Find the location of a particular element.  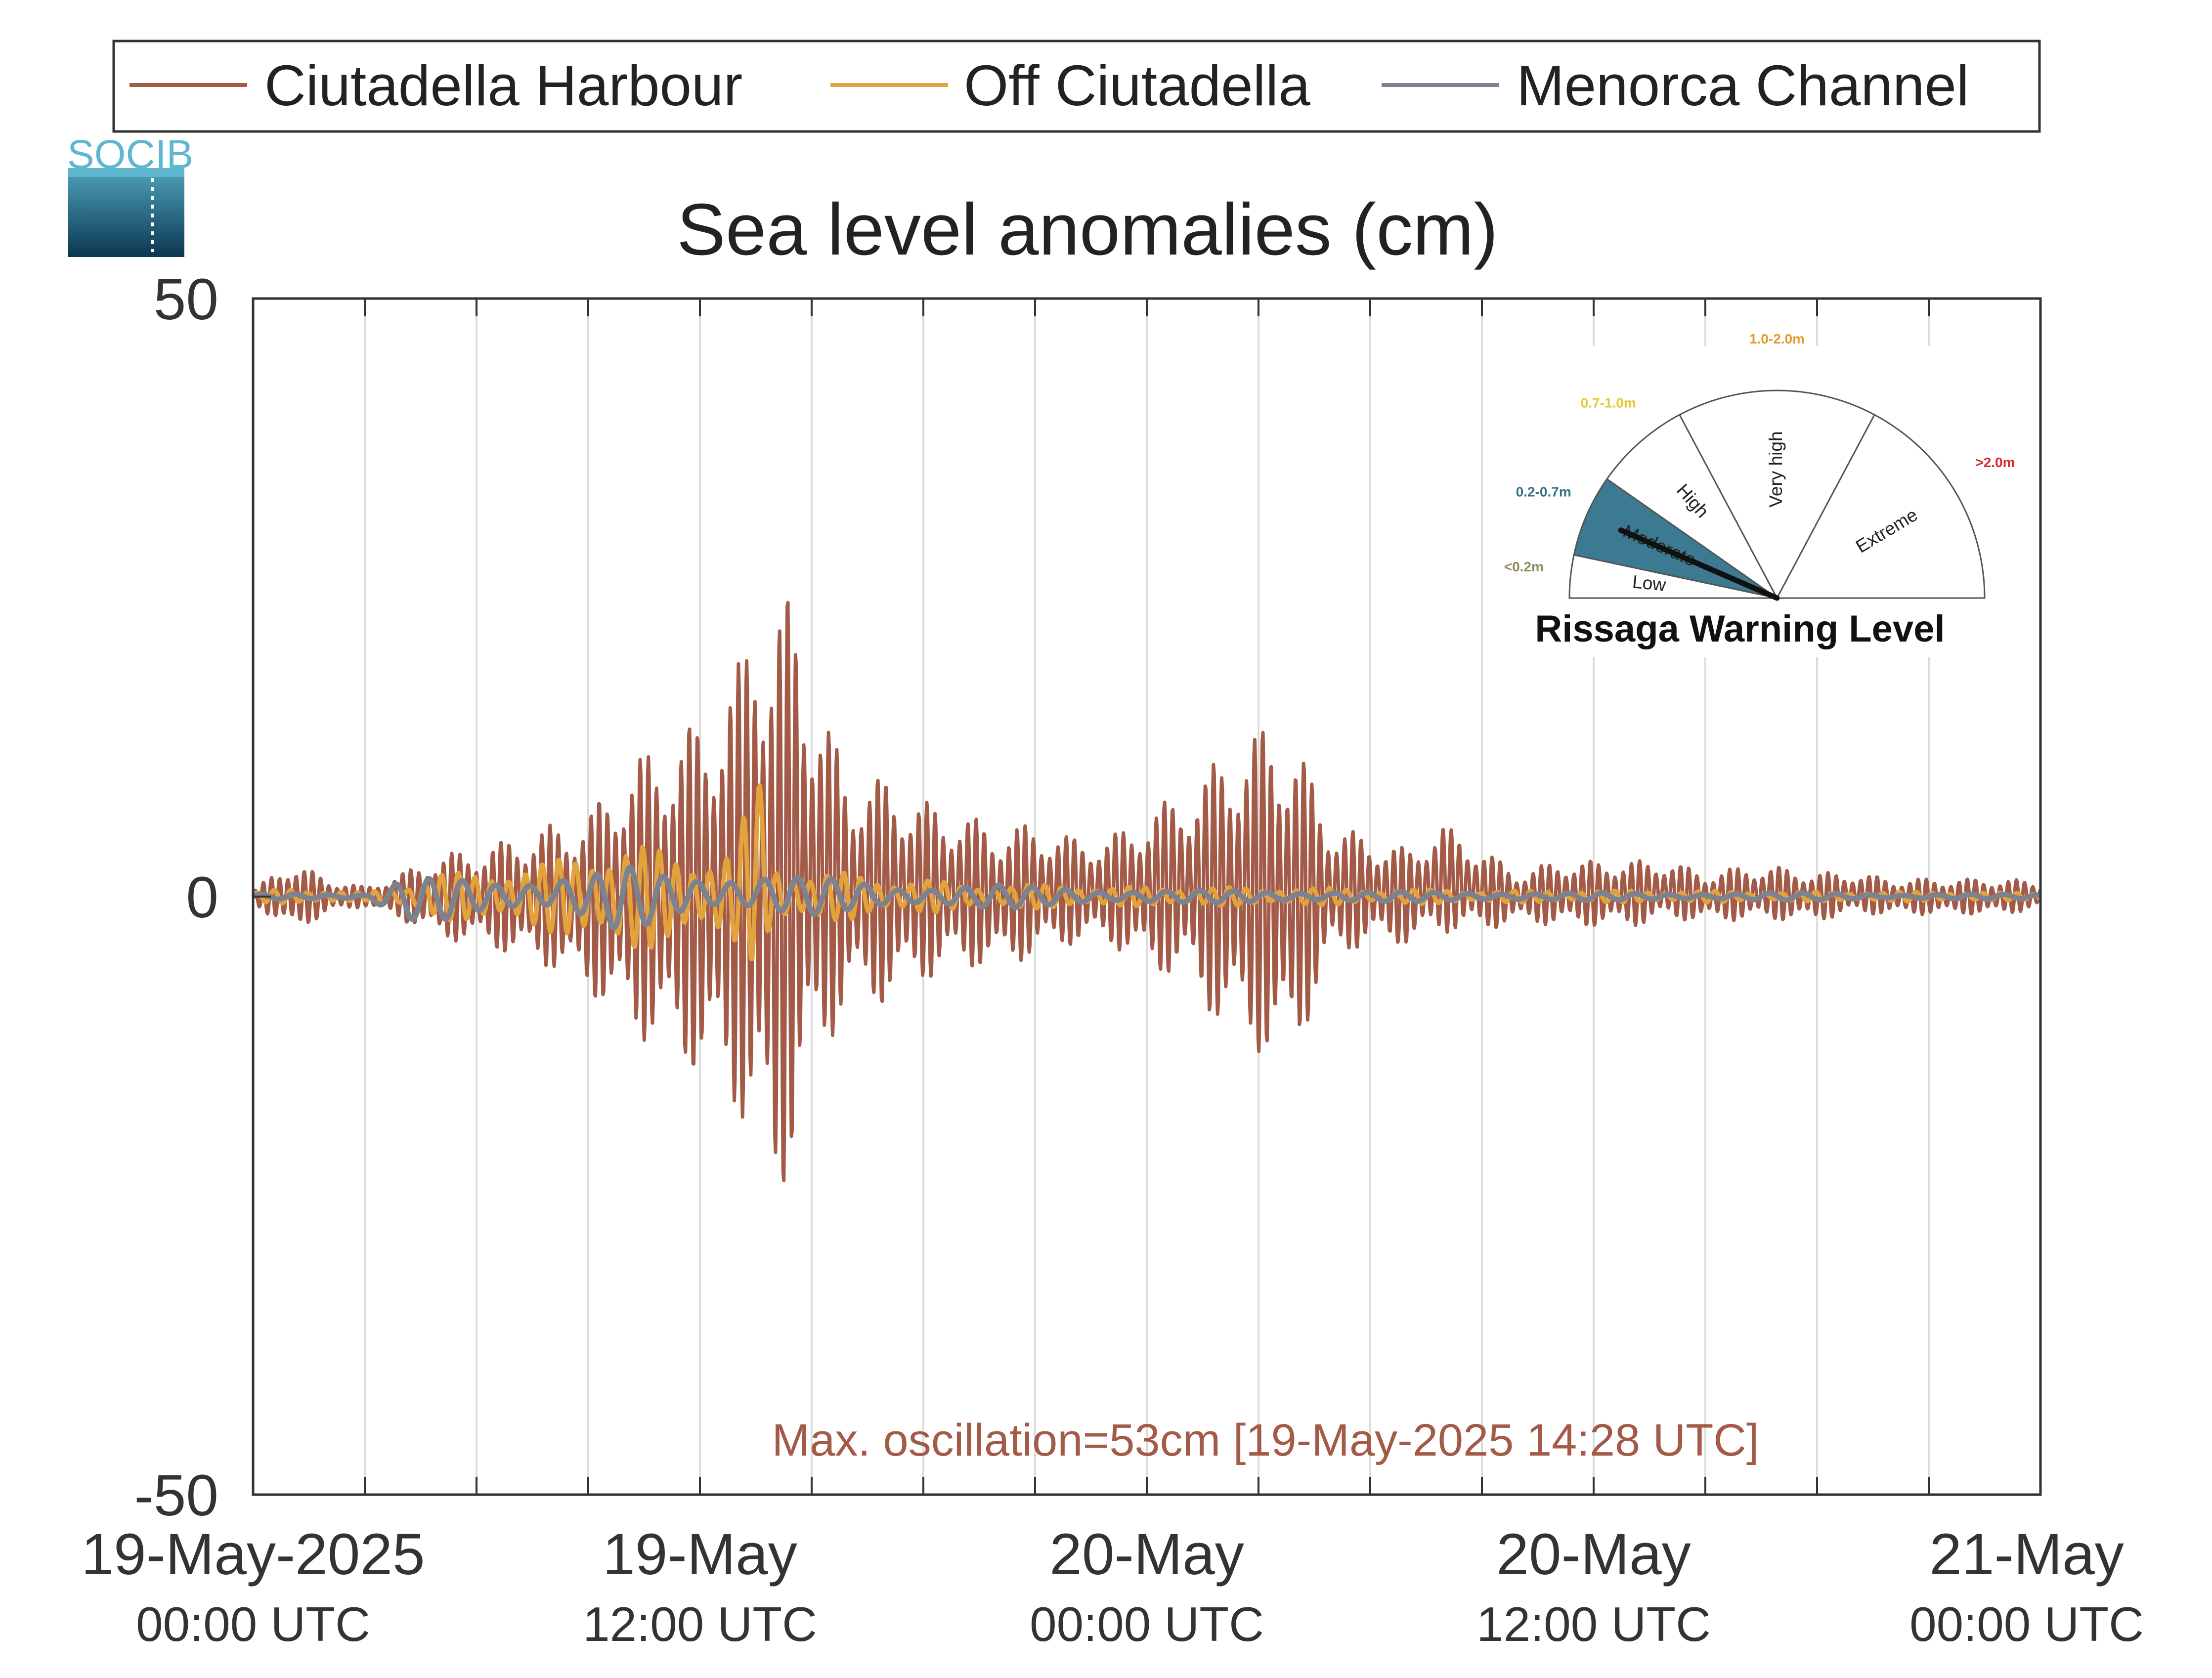

gauge-sector-very-high is located at coordinates (1777, 494).